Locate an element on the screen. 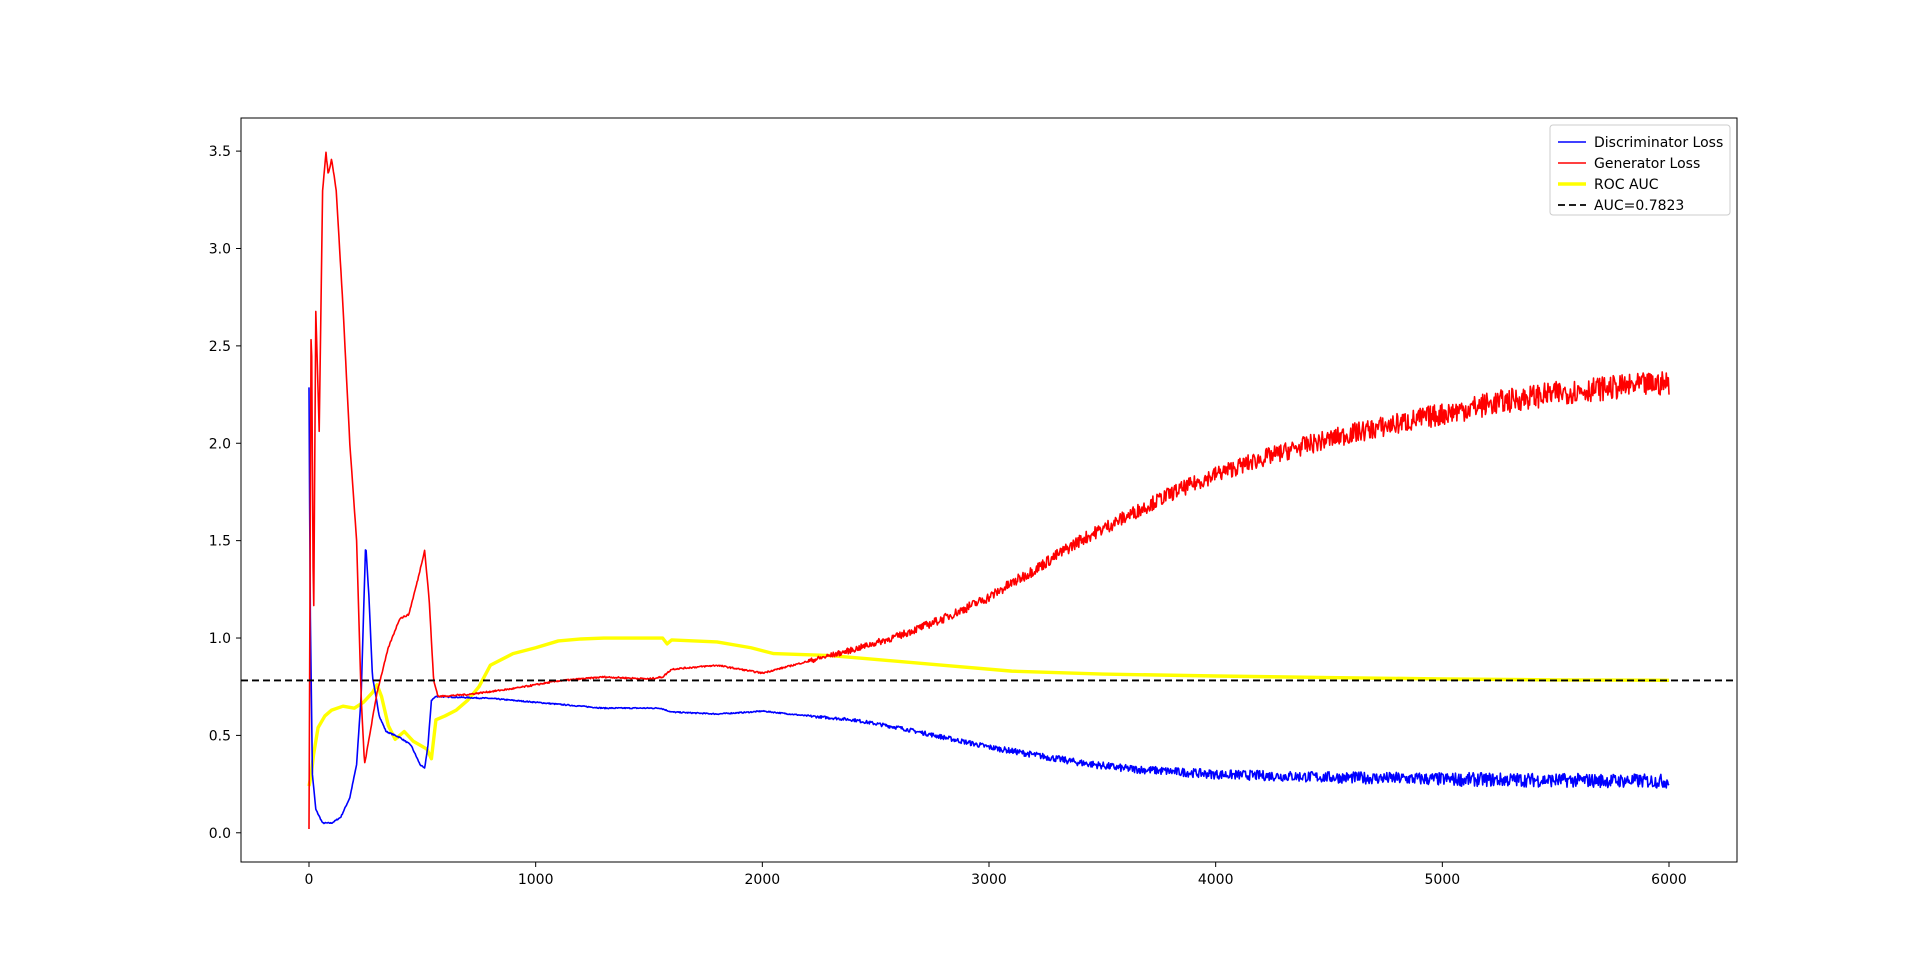  x-tick-label: 0 is located at coordinates (309, 880).